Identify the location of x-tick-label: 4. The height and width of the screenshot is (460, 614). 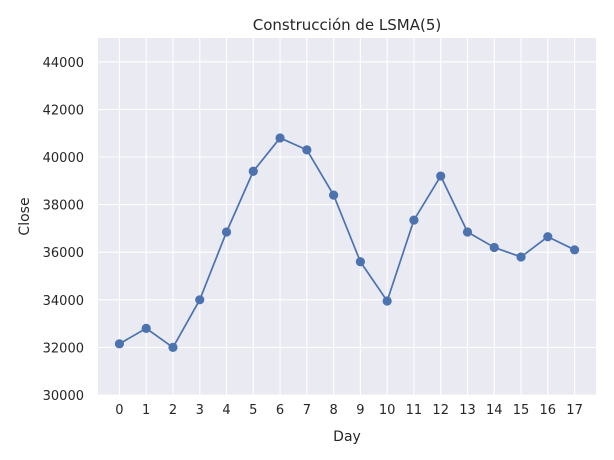
(226, 410).